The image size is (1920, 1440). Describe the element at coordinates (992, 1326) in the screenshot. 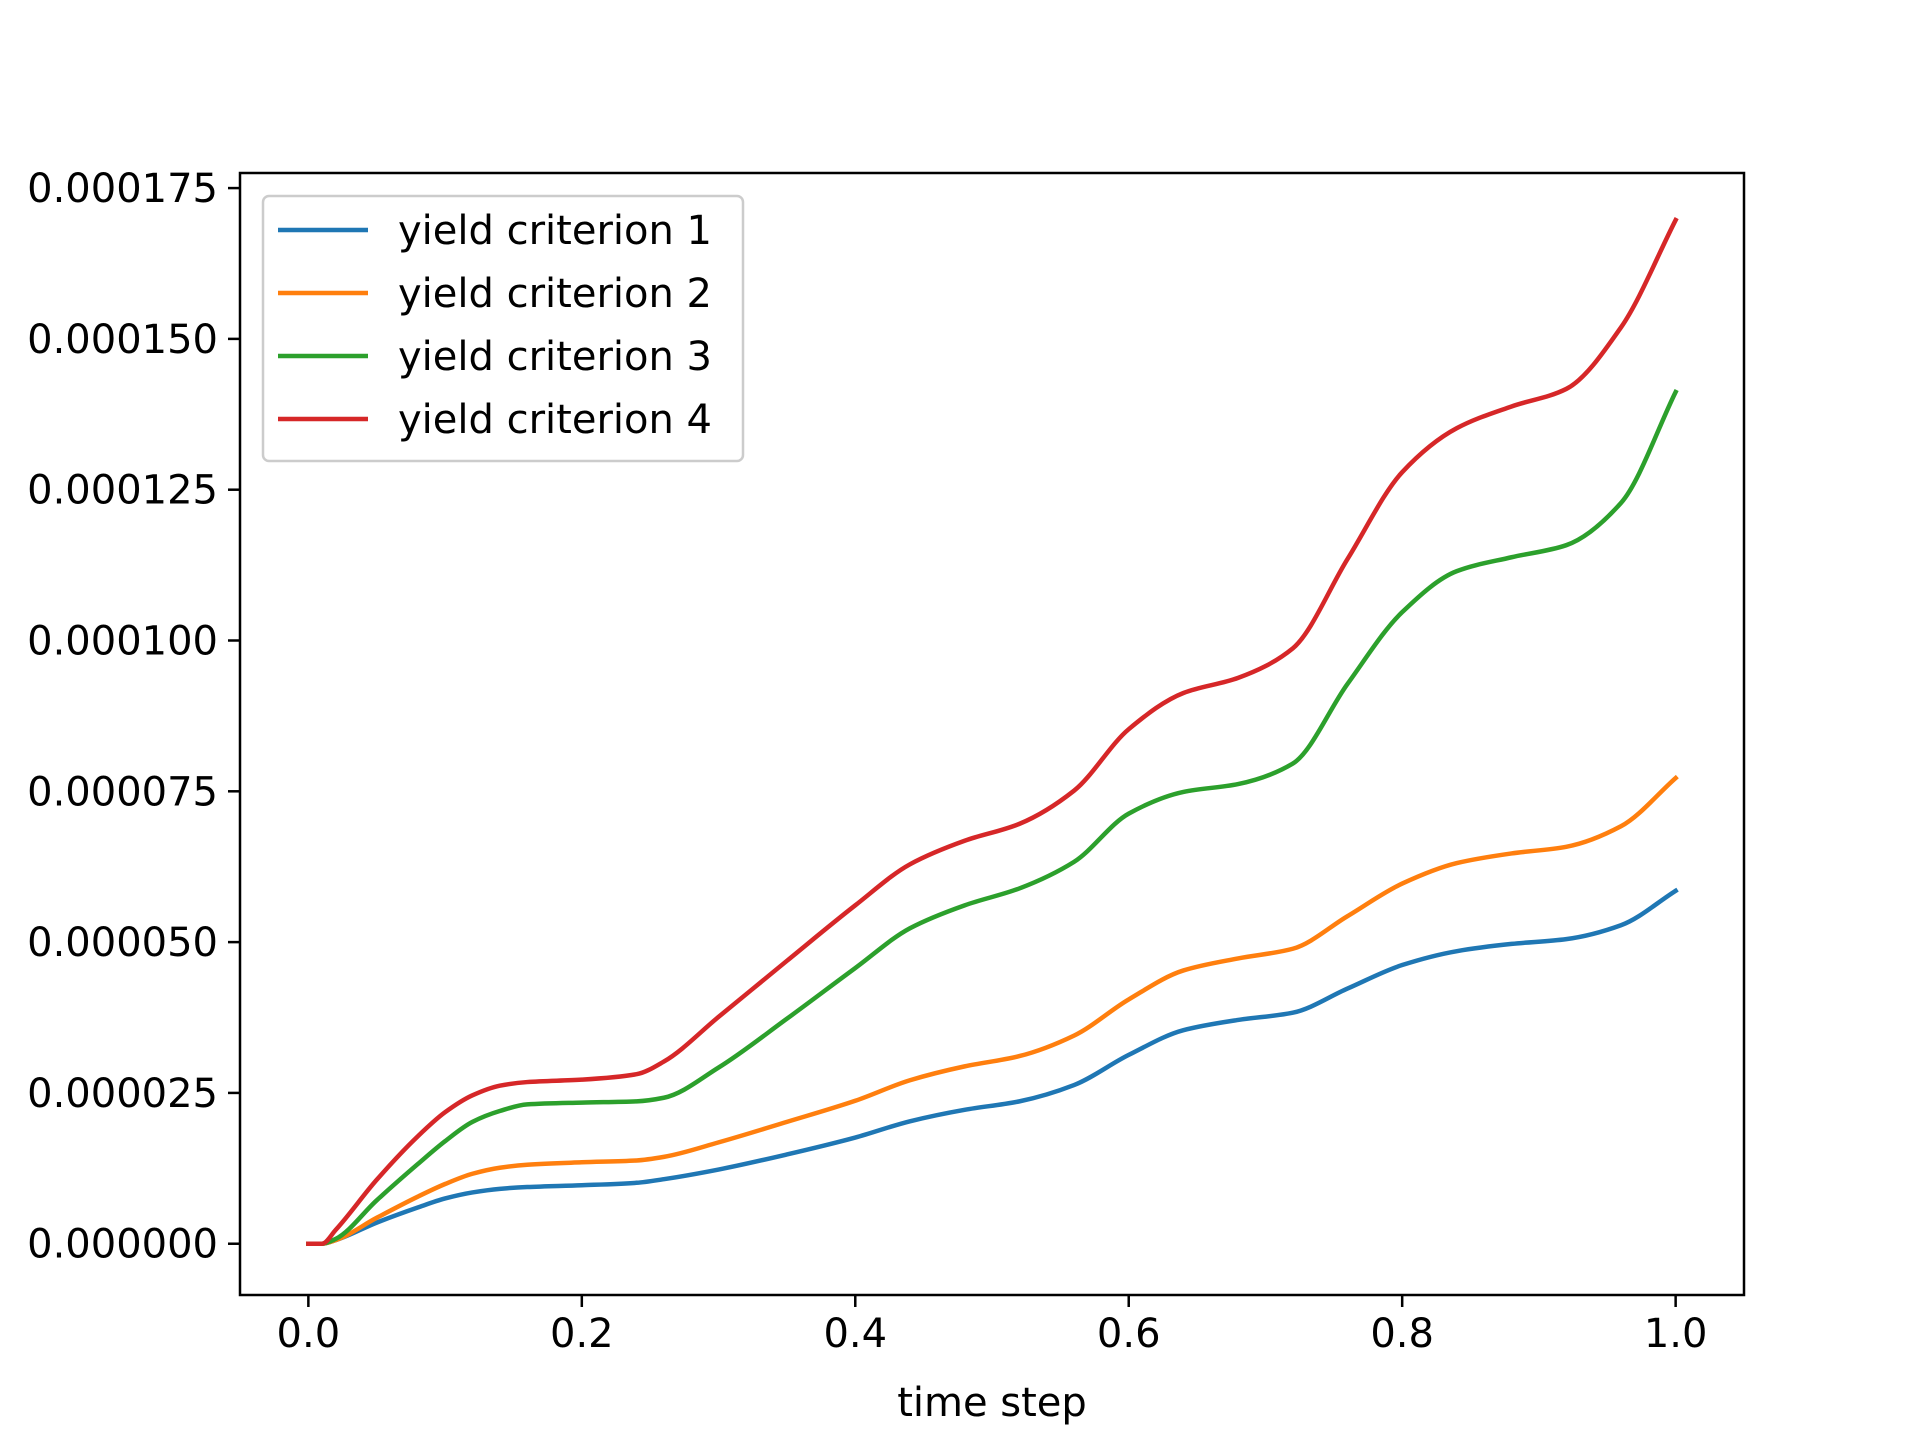

I see `x-axis: 0.0 0.2 0.4 0.6 0.8 1.0` at that location.